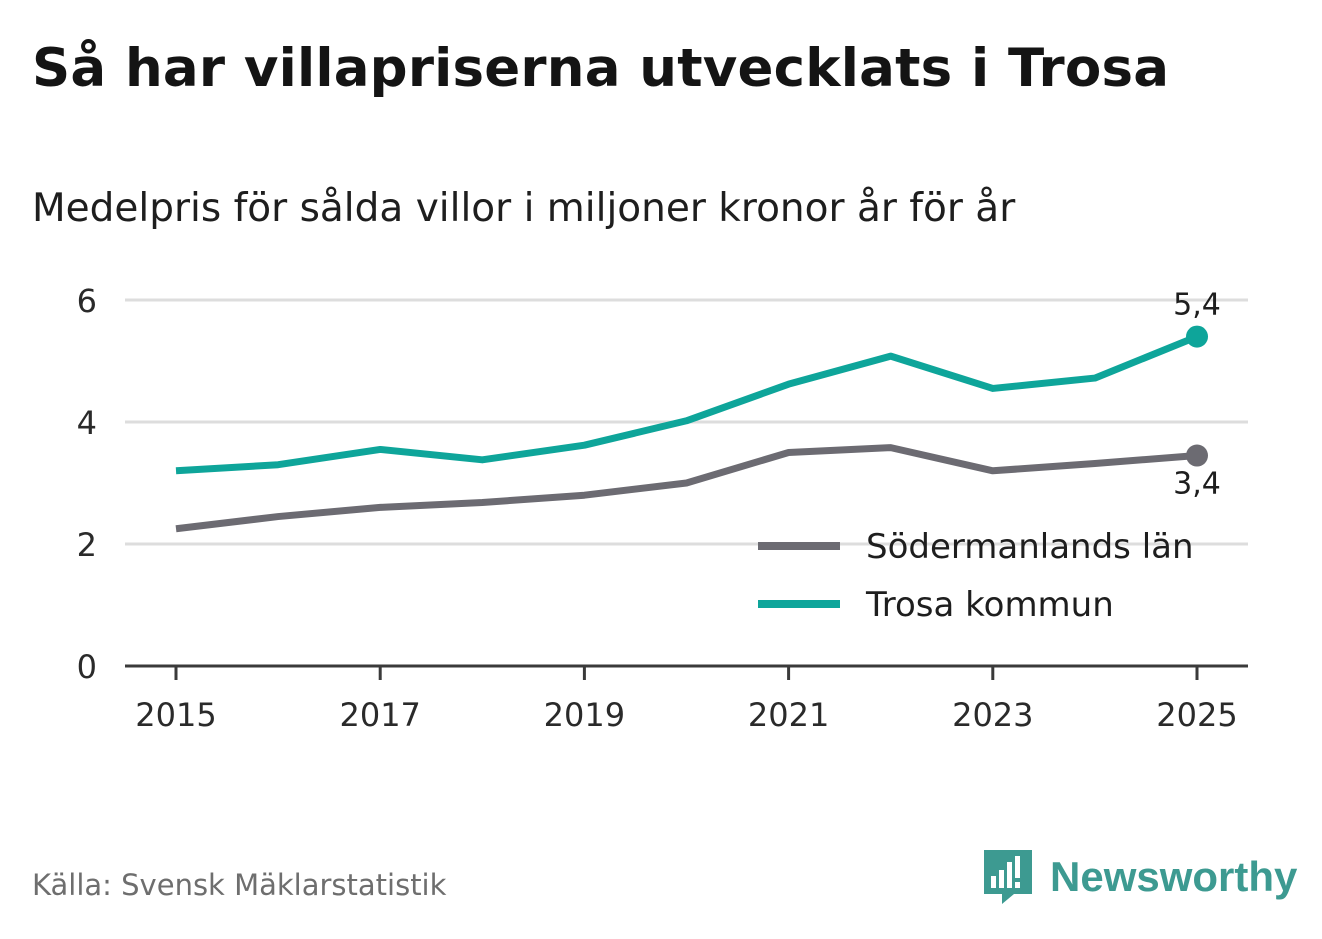 The width and height of the screenshot is (1322, 939). I want to click on series-end-label-s-dermanlands-l-n: 3,4, so click(1197, 484).